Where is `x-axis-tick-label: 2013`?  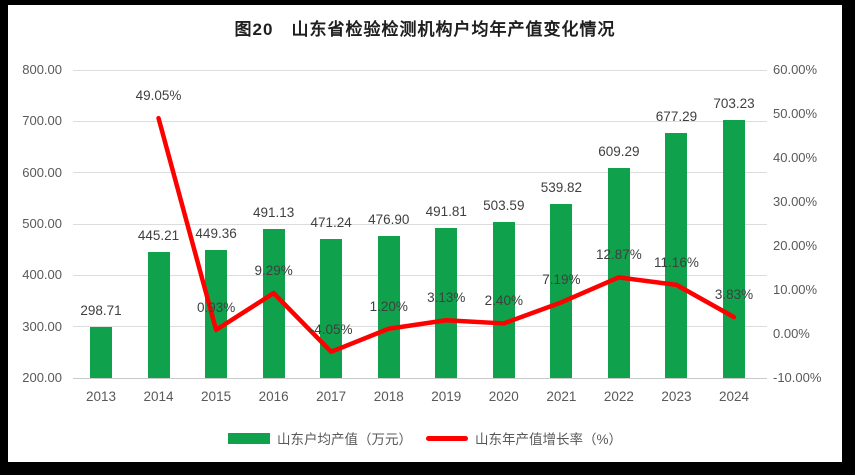
x-axis-tick-label: 2013 is located at coordinates (101, 396).